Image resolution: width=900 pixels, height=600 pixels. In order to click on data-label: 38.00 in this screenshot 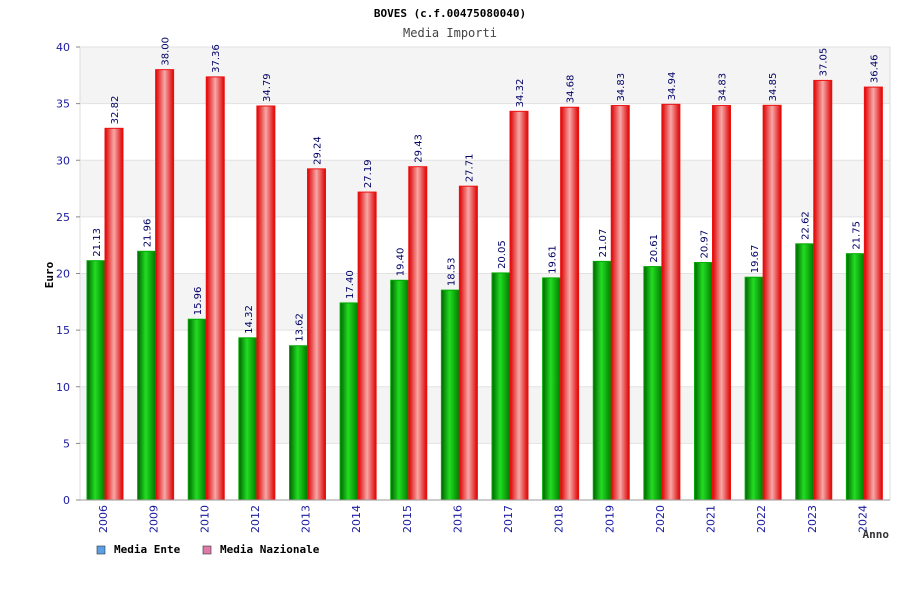, I will do `click(166, 51)`.